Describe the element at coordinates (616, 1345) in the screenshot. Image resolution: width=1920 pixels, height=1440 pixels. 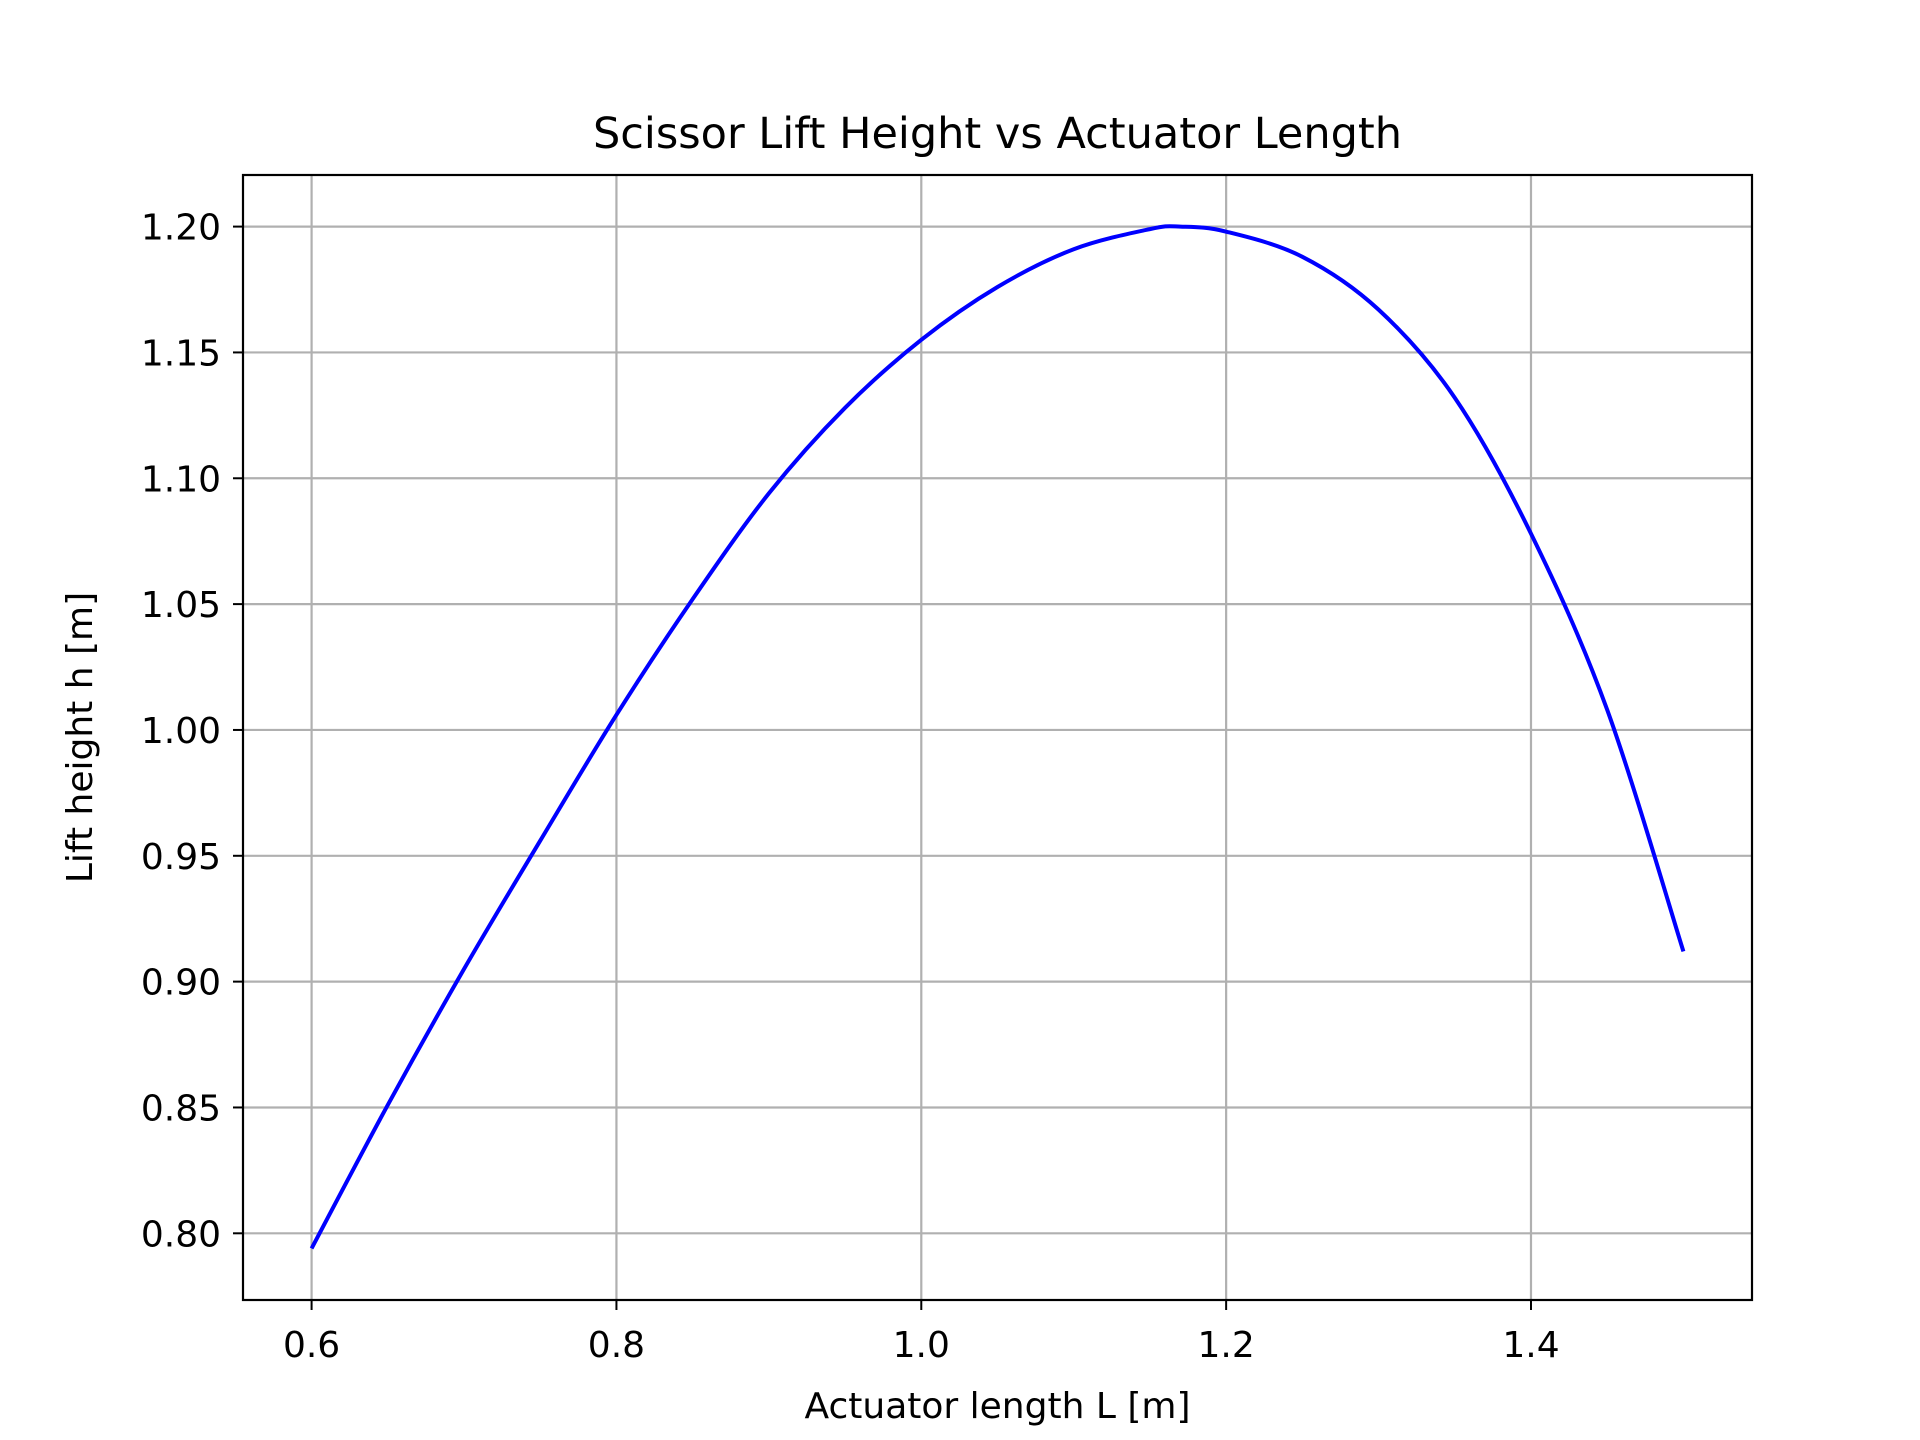
I see `x-tick-label: 0.8` at that location.